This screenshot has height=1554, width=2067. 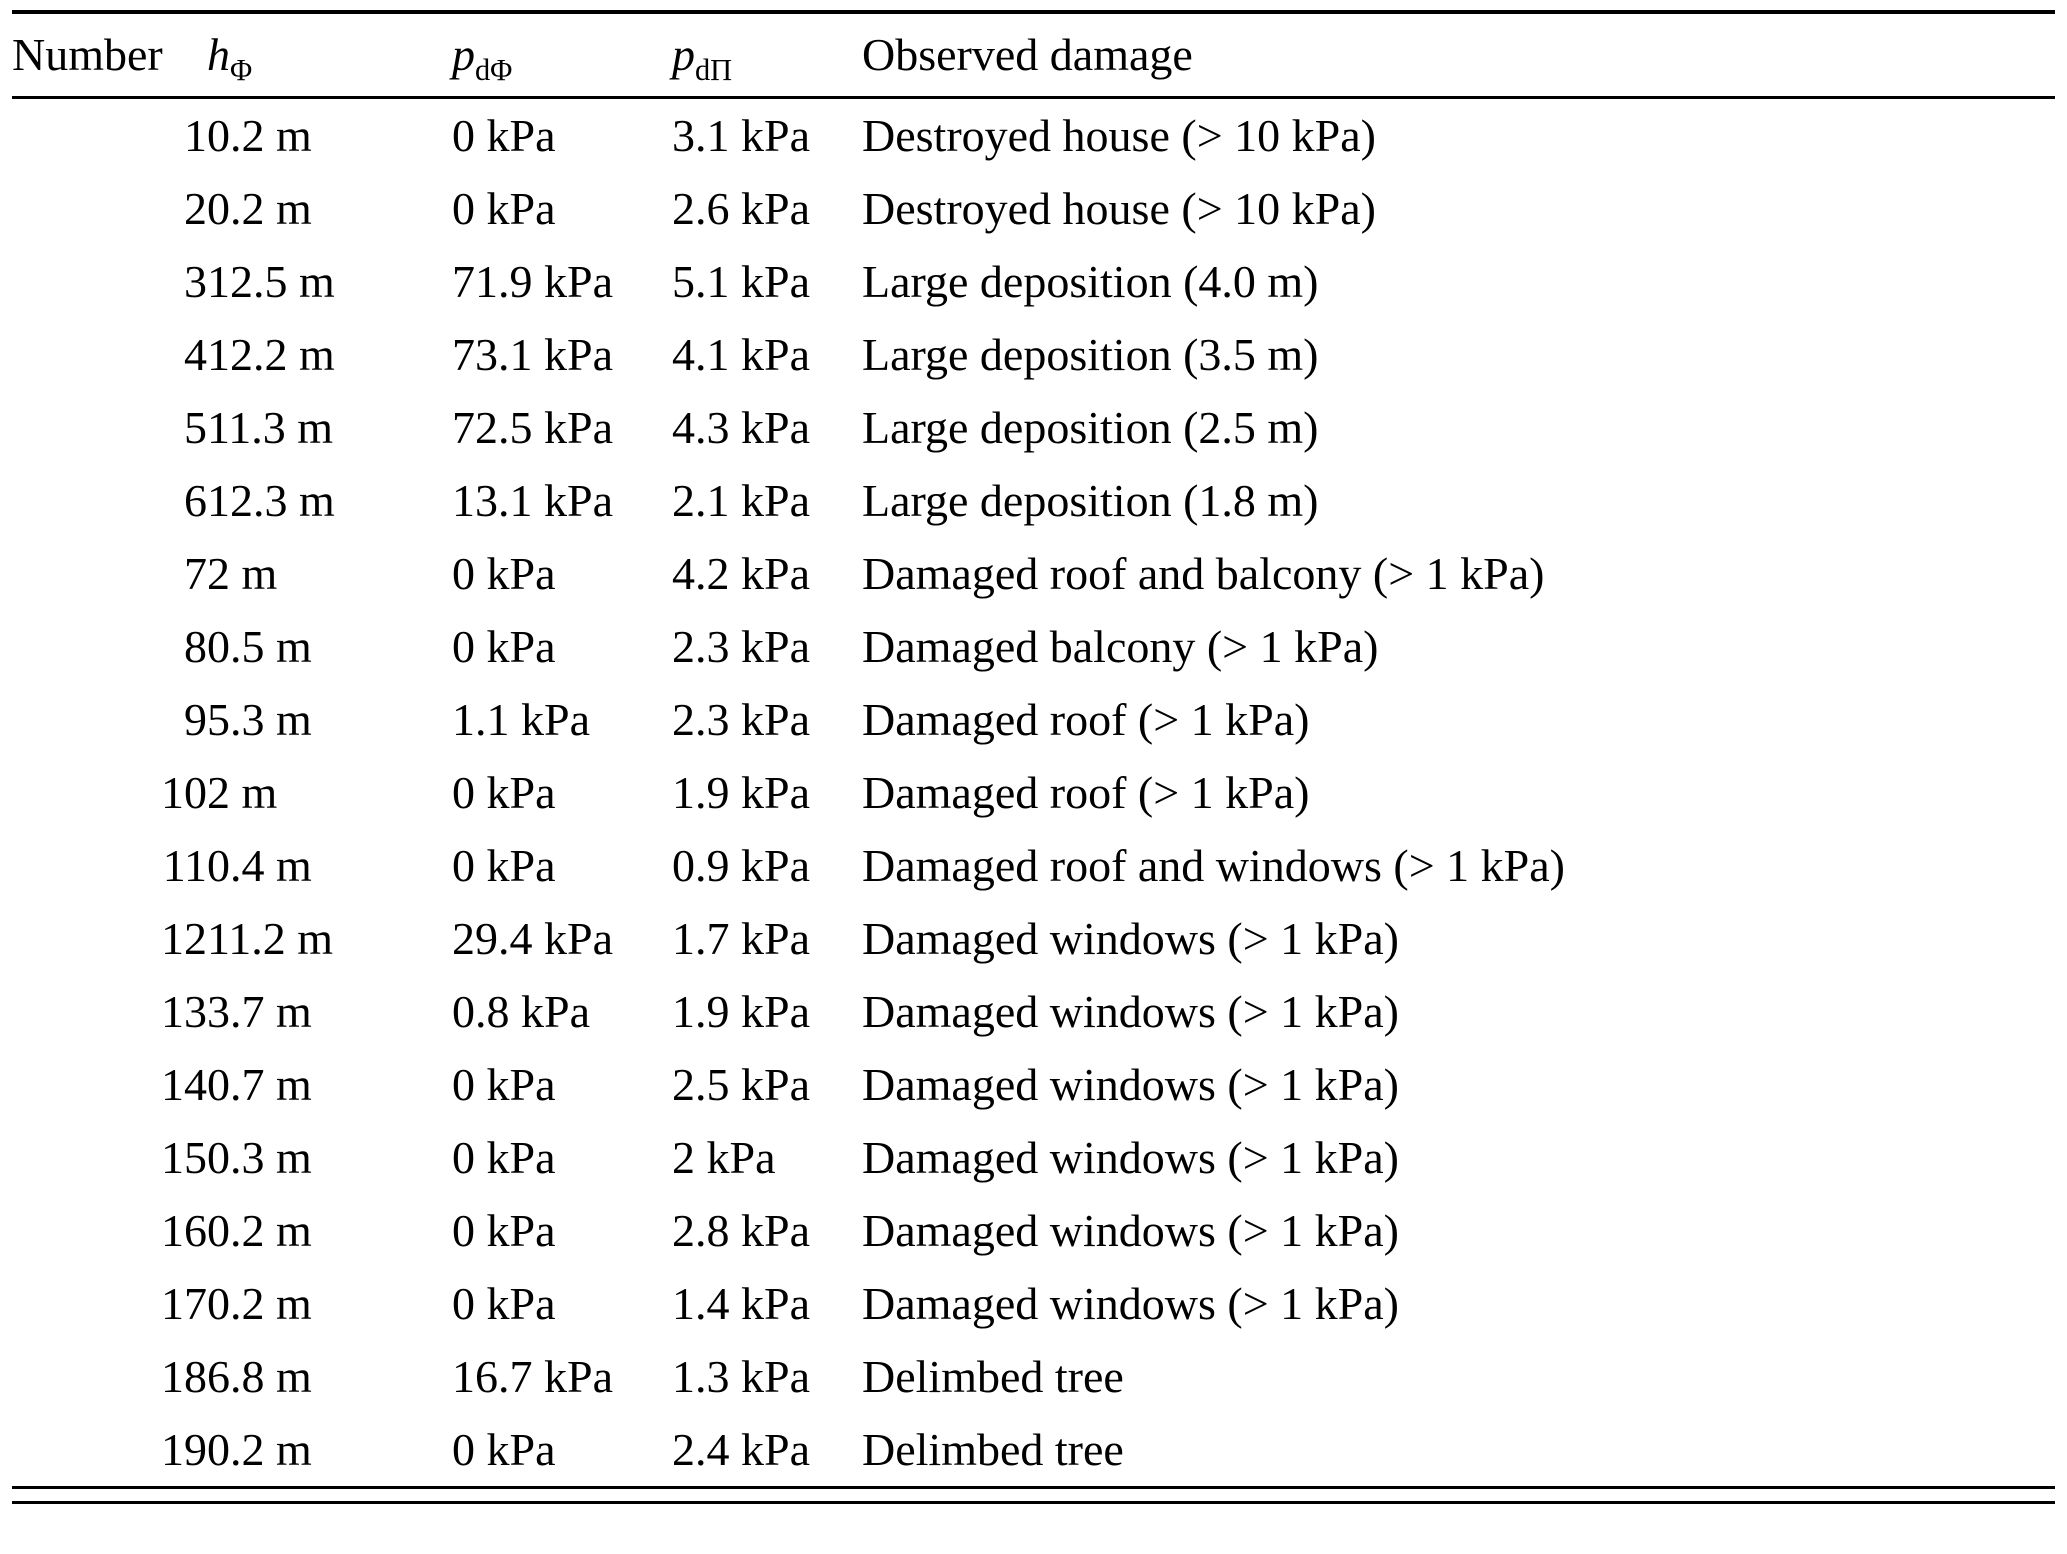 I want to click on cell-number: 3, so click(x=195, y=281).